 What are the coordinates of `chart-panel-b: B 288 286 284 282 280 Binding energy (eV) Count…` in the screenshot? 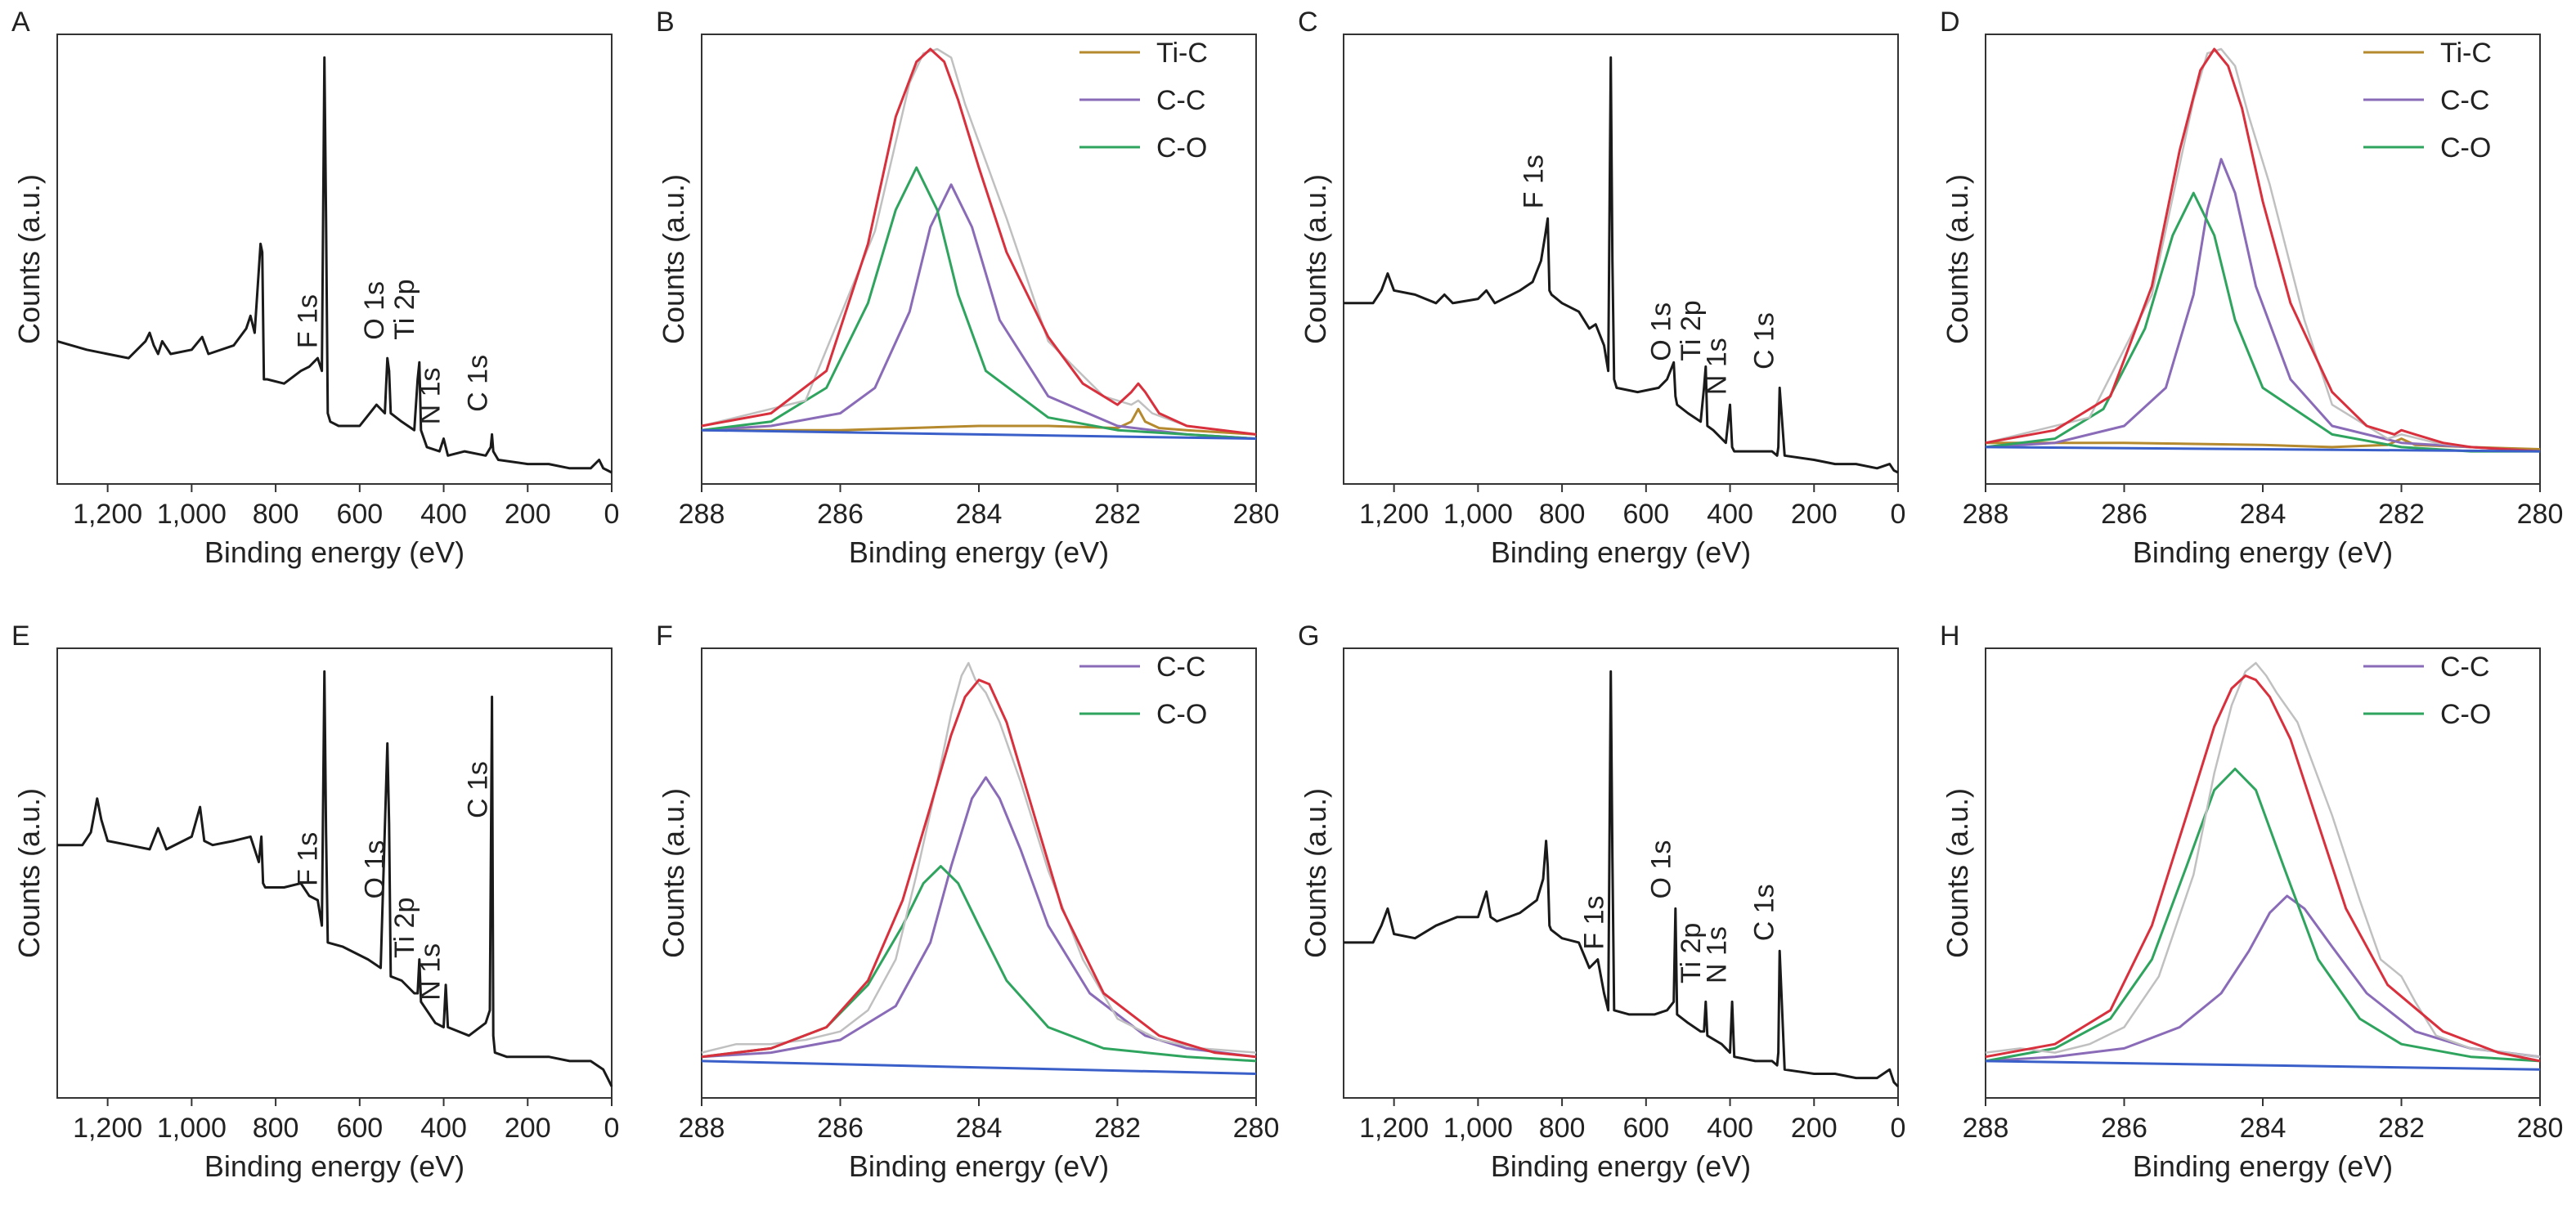 It's located at (967, 288).